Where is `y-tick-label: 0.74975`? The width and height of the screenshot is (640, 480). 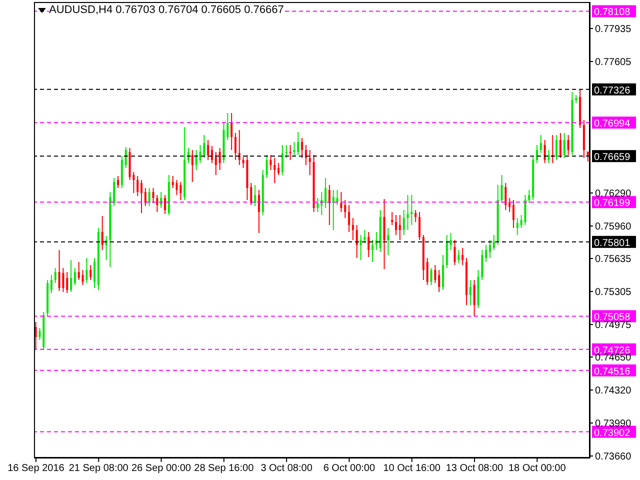
y-tick-label: 0.74975 is located at coordinates (613, 326).